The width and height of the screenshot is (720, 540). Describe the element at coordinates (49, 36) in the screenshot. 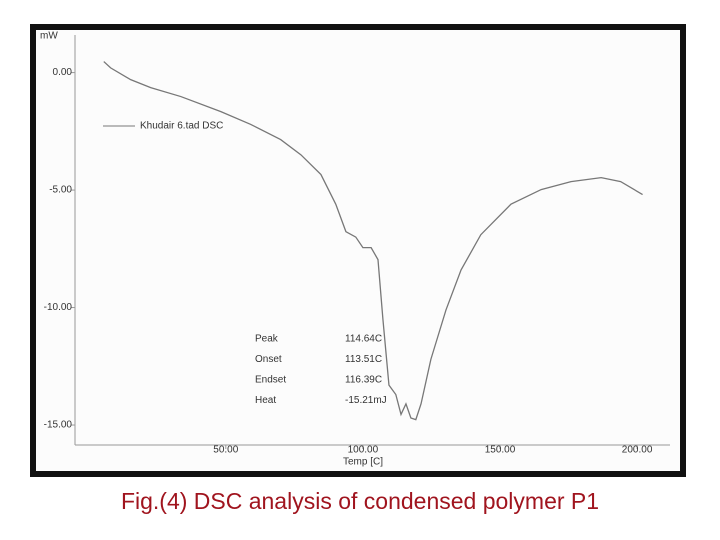

I see `y-axis-label: mW` at that location.